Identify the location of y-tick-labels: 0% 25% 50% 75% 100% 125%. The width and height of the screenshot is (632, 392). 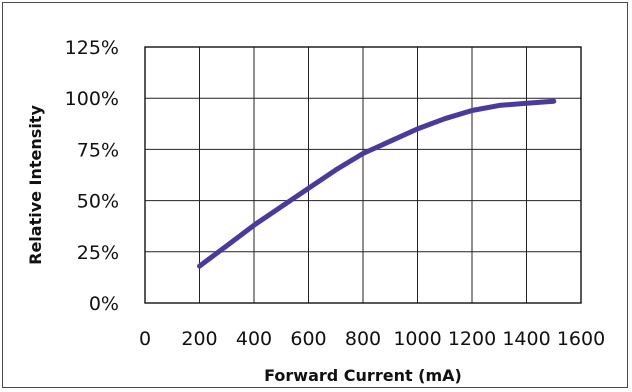
(92, 176).